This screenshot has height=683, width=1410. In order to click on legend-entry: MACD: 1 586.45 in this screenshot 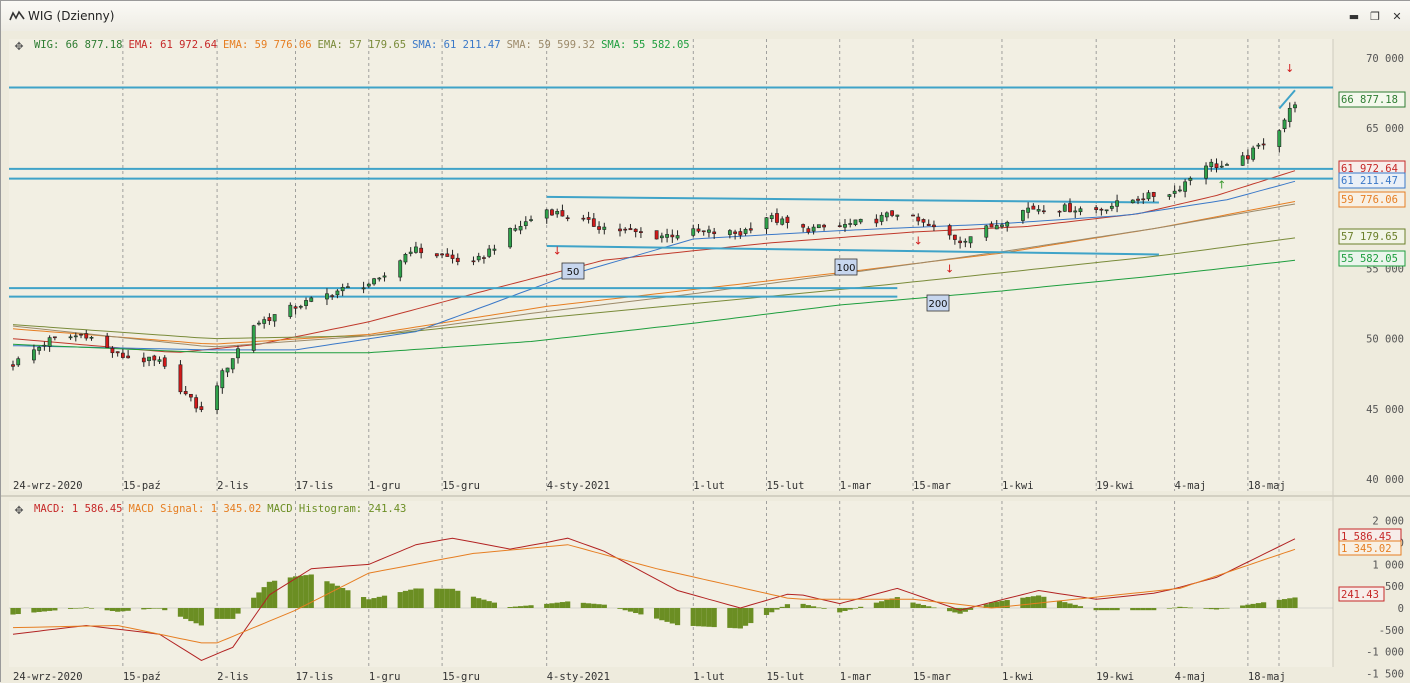, I will do `click(78, 509)`.